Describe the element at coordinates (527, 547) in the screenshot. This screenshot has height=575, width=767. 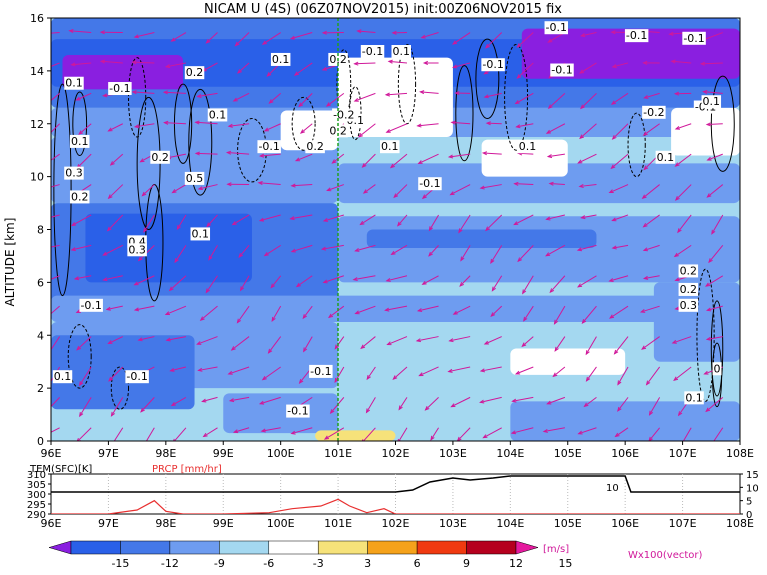
I see `colorbar-right-triangle` at that location.